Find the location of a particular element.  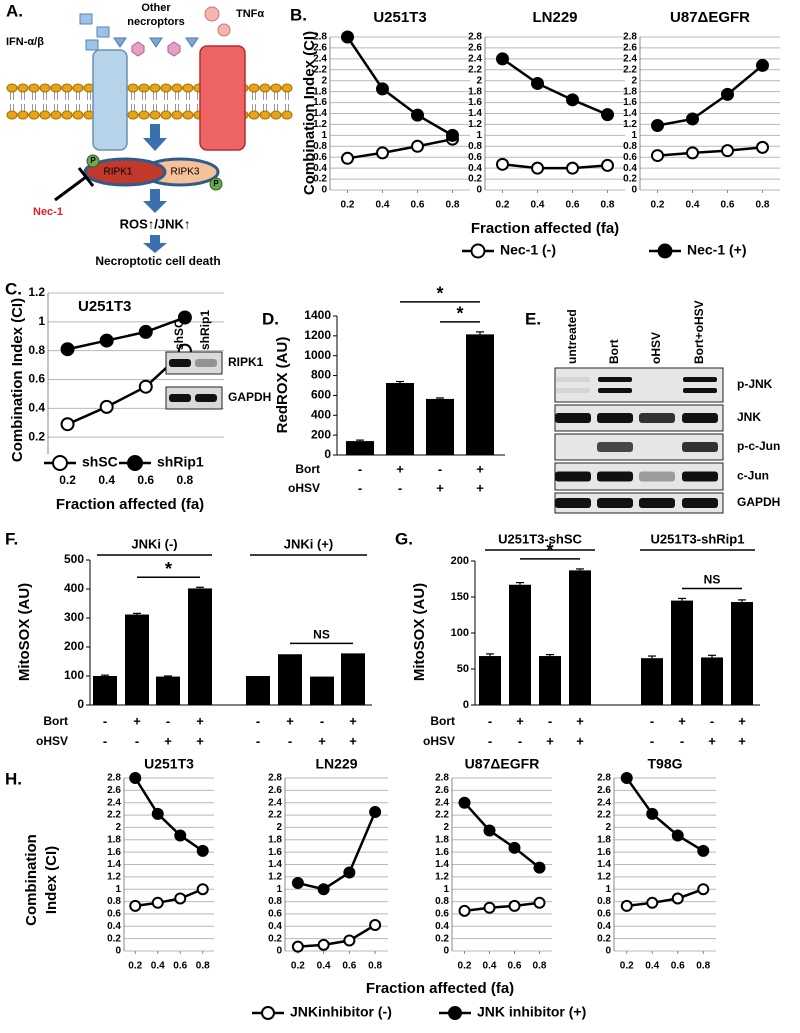

y-tick-label: 1.2 is located at coordinates (442, 876).